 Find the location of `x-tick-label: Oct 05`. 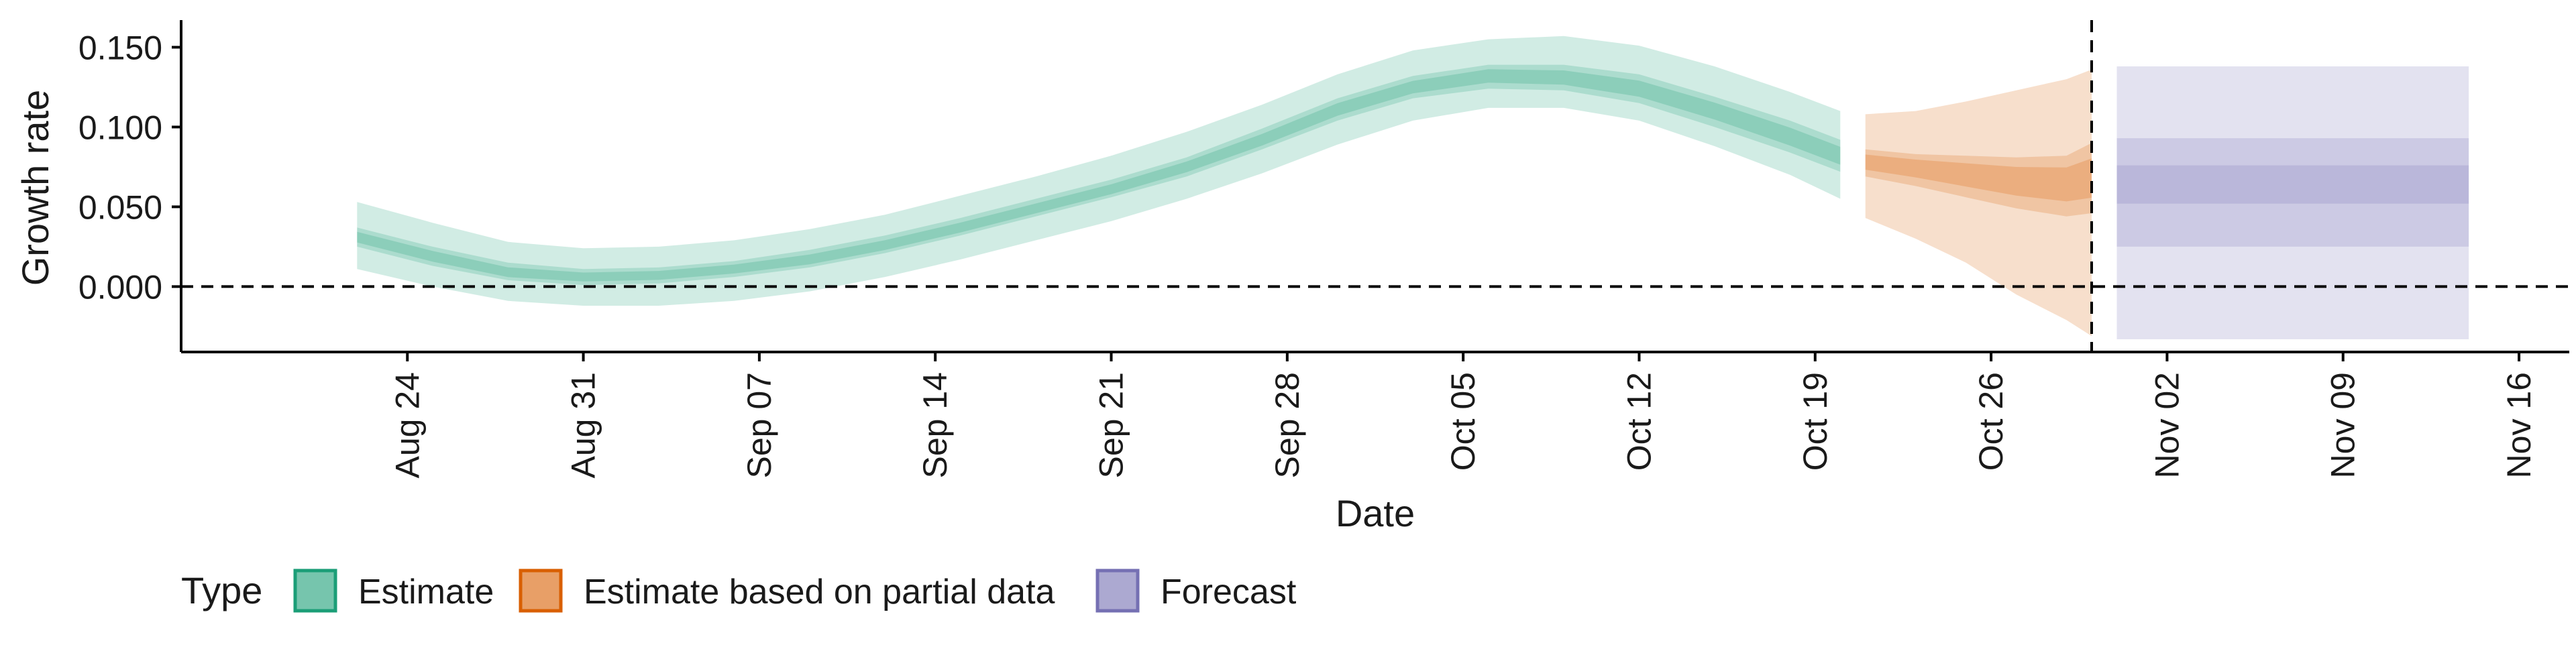

x-tick-label: Oct 05 is located at coordinates (1463, 421).